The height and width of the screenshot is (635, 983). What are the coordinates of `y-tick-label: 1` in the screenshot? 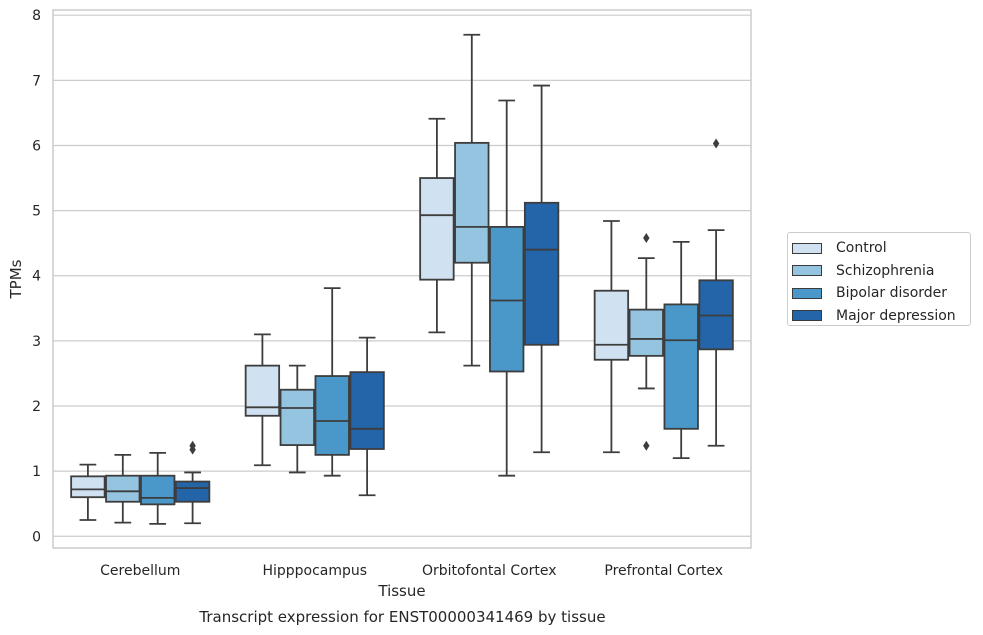 It's located at (36, 472).